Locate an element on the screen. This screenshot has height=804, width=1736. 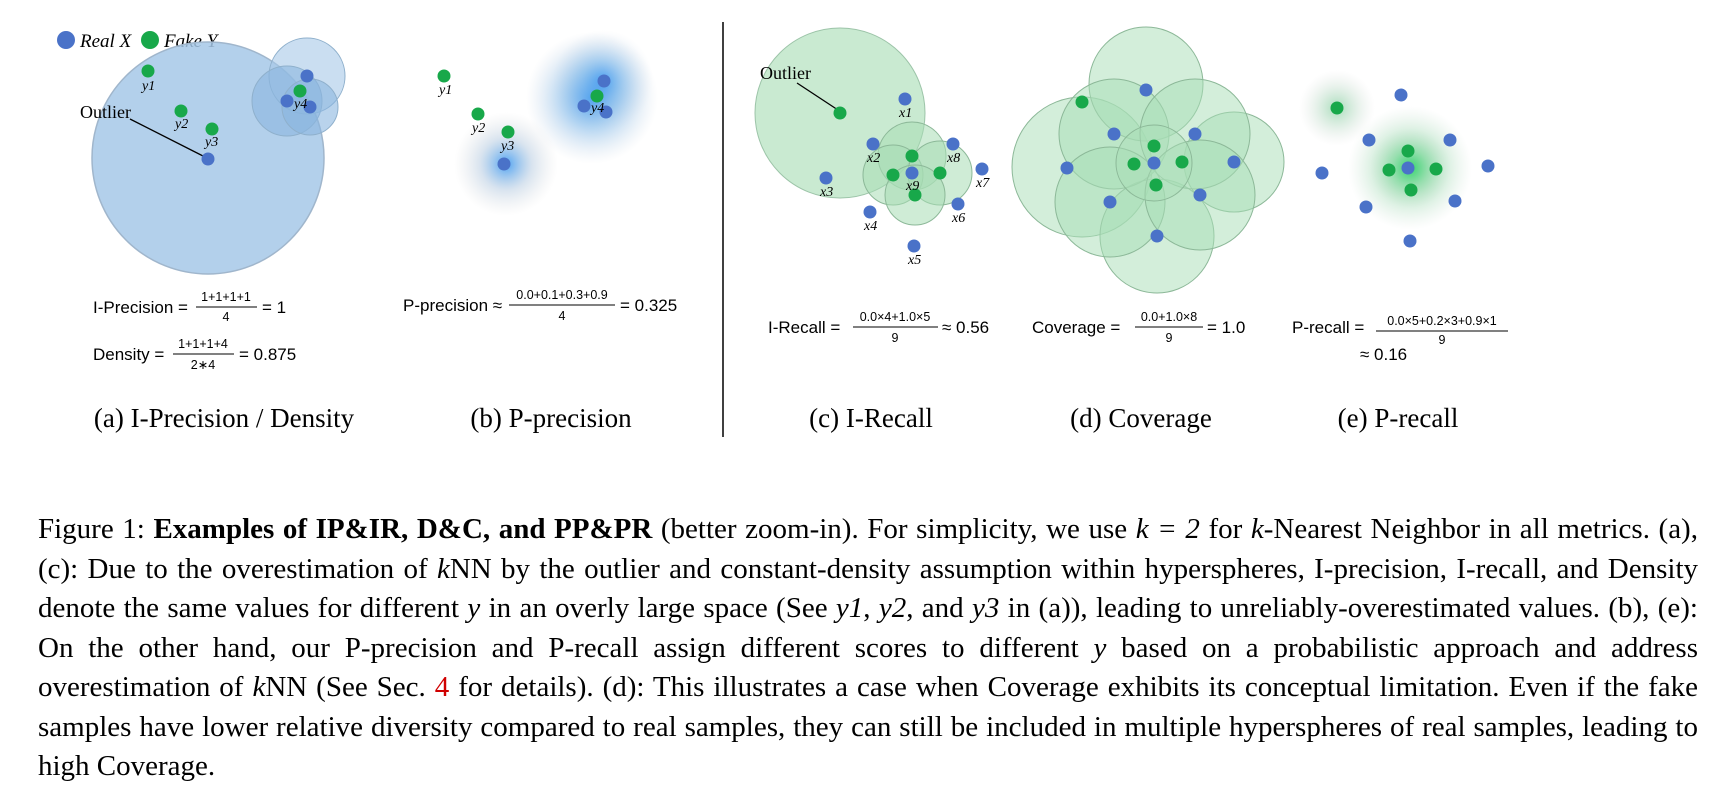
formula-numerator: 1+1+1+4 is located at coordinates (203, 344).